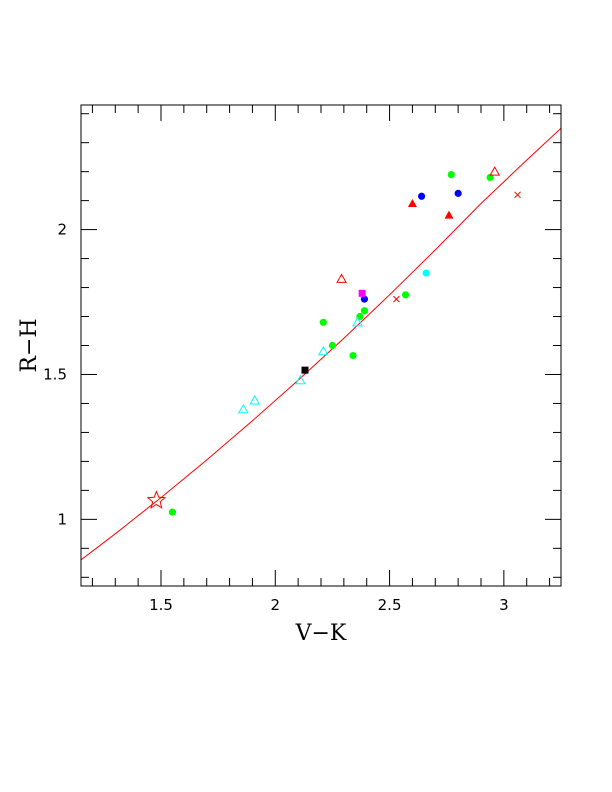 This screenshot has width=612, height=792. Describe the element at coordinates (62, 519) in the screenshot. I see `y-tick-label: 1` at that location.